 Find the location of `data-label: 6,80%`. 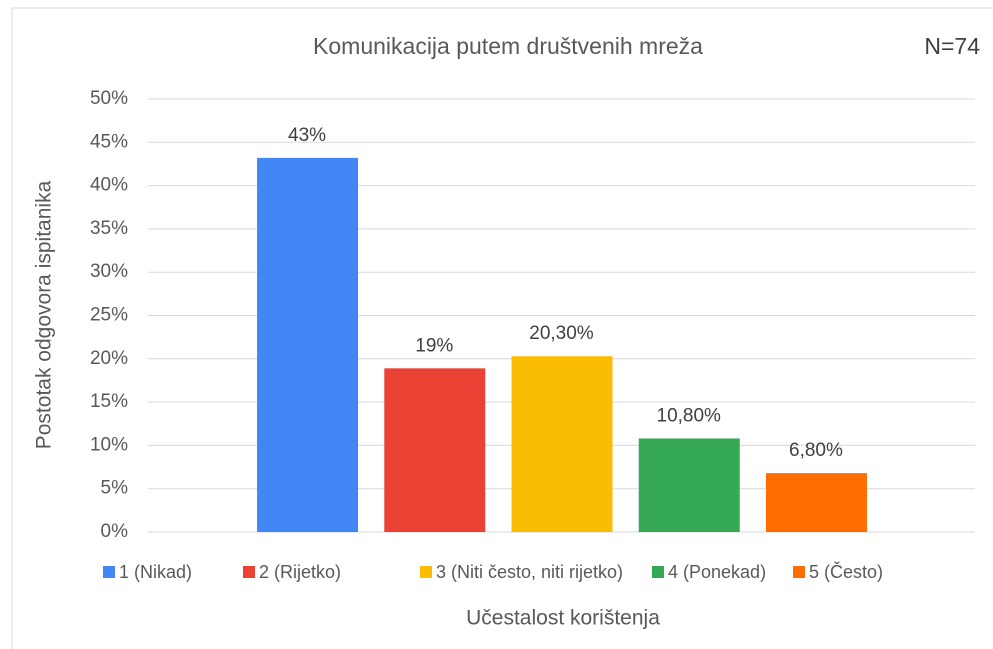

data-label: 6,80% is located at coordinates (816, 450).